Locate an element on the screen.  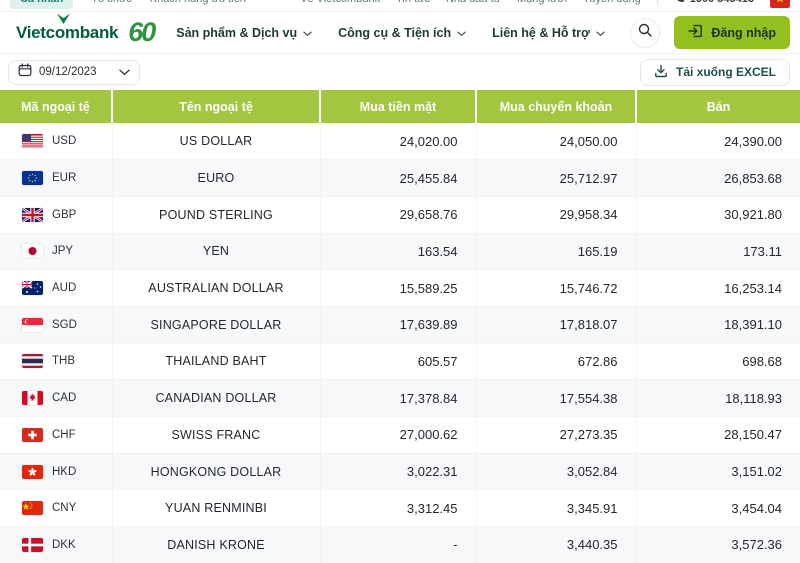
topbar-item-khach-hang-uu-tien: Khách hàng ưu tiên is located at coordinates (198, 2).